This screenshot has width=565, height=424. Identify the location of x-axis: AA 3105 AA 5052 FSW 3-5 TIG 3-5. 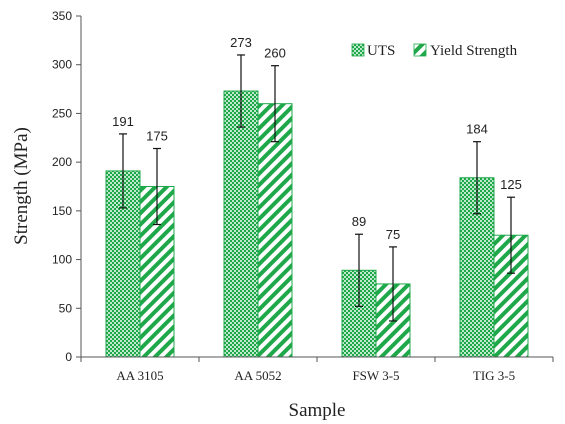
(317, 369).